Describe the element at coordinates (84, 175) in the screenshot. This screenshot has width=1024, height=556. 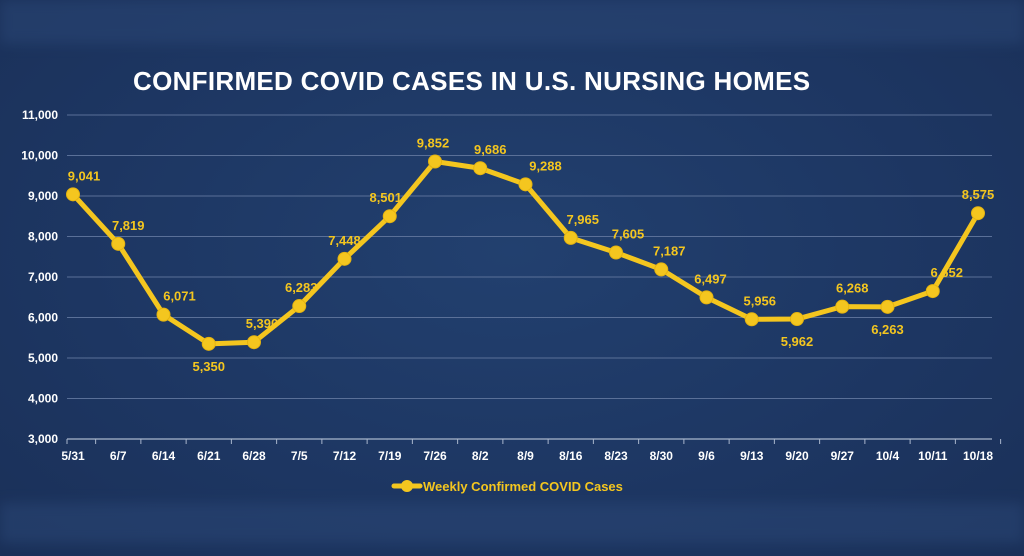
I see `data-label: 9,041` at that location.